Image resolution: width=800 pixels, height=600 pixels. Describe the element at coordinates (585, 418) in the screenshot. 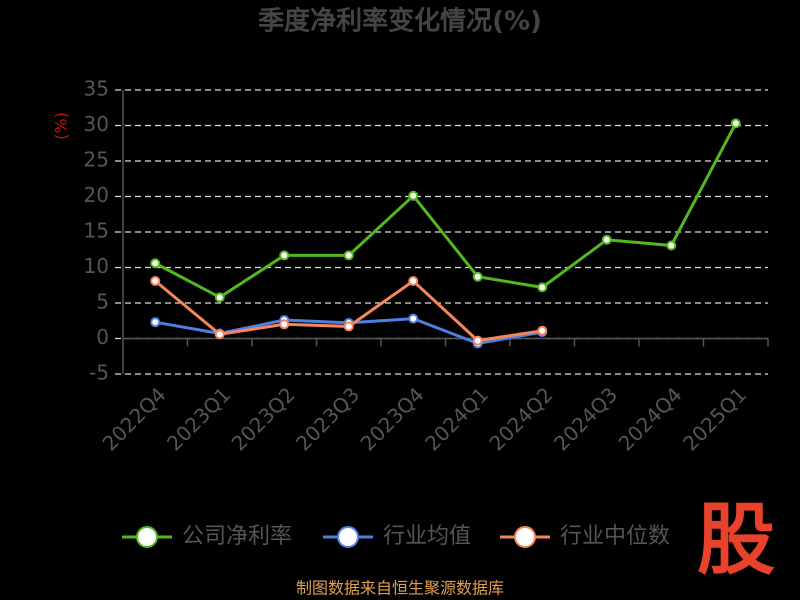

I see `x-tick-label: 2024Q3` at that location.